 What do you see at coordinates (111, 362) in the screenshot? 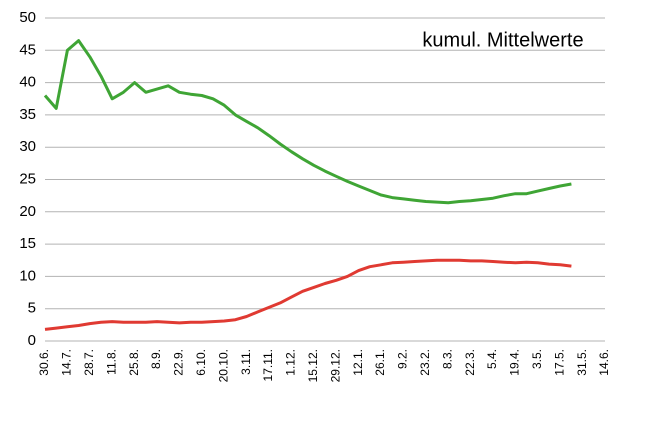
I see `x-tick-label: 11.8.` at bounding box center [111, 362].